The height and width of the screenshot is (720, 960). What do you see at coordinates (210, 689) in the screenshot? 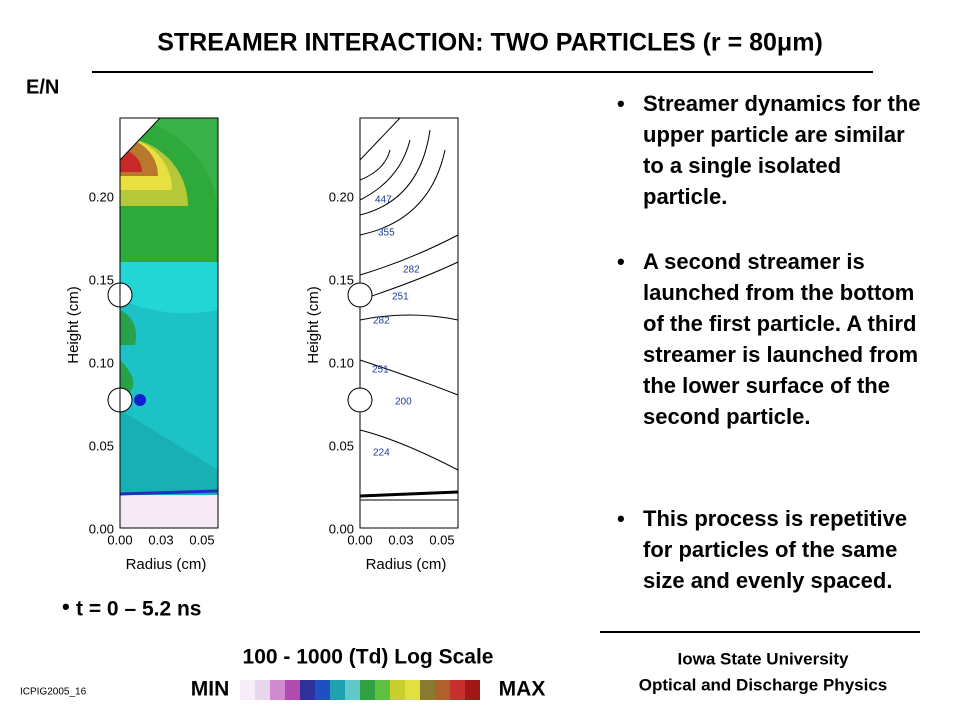
I see `scale-min: MIN` at bounding box center [210, 689].